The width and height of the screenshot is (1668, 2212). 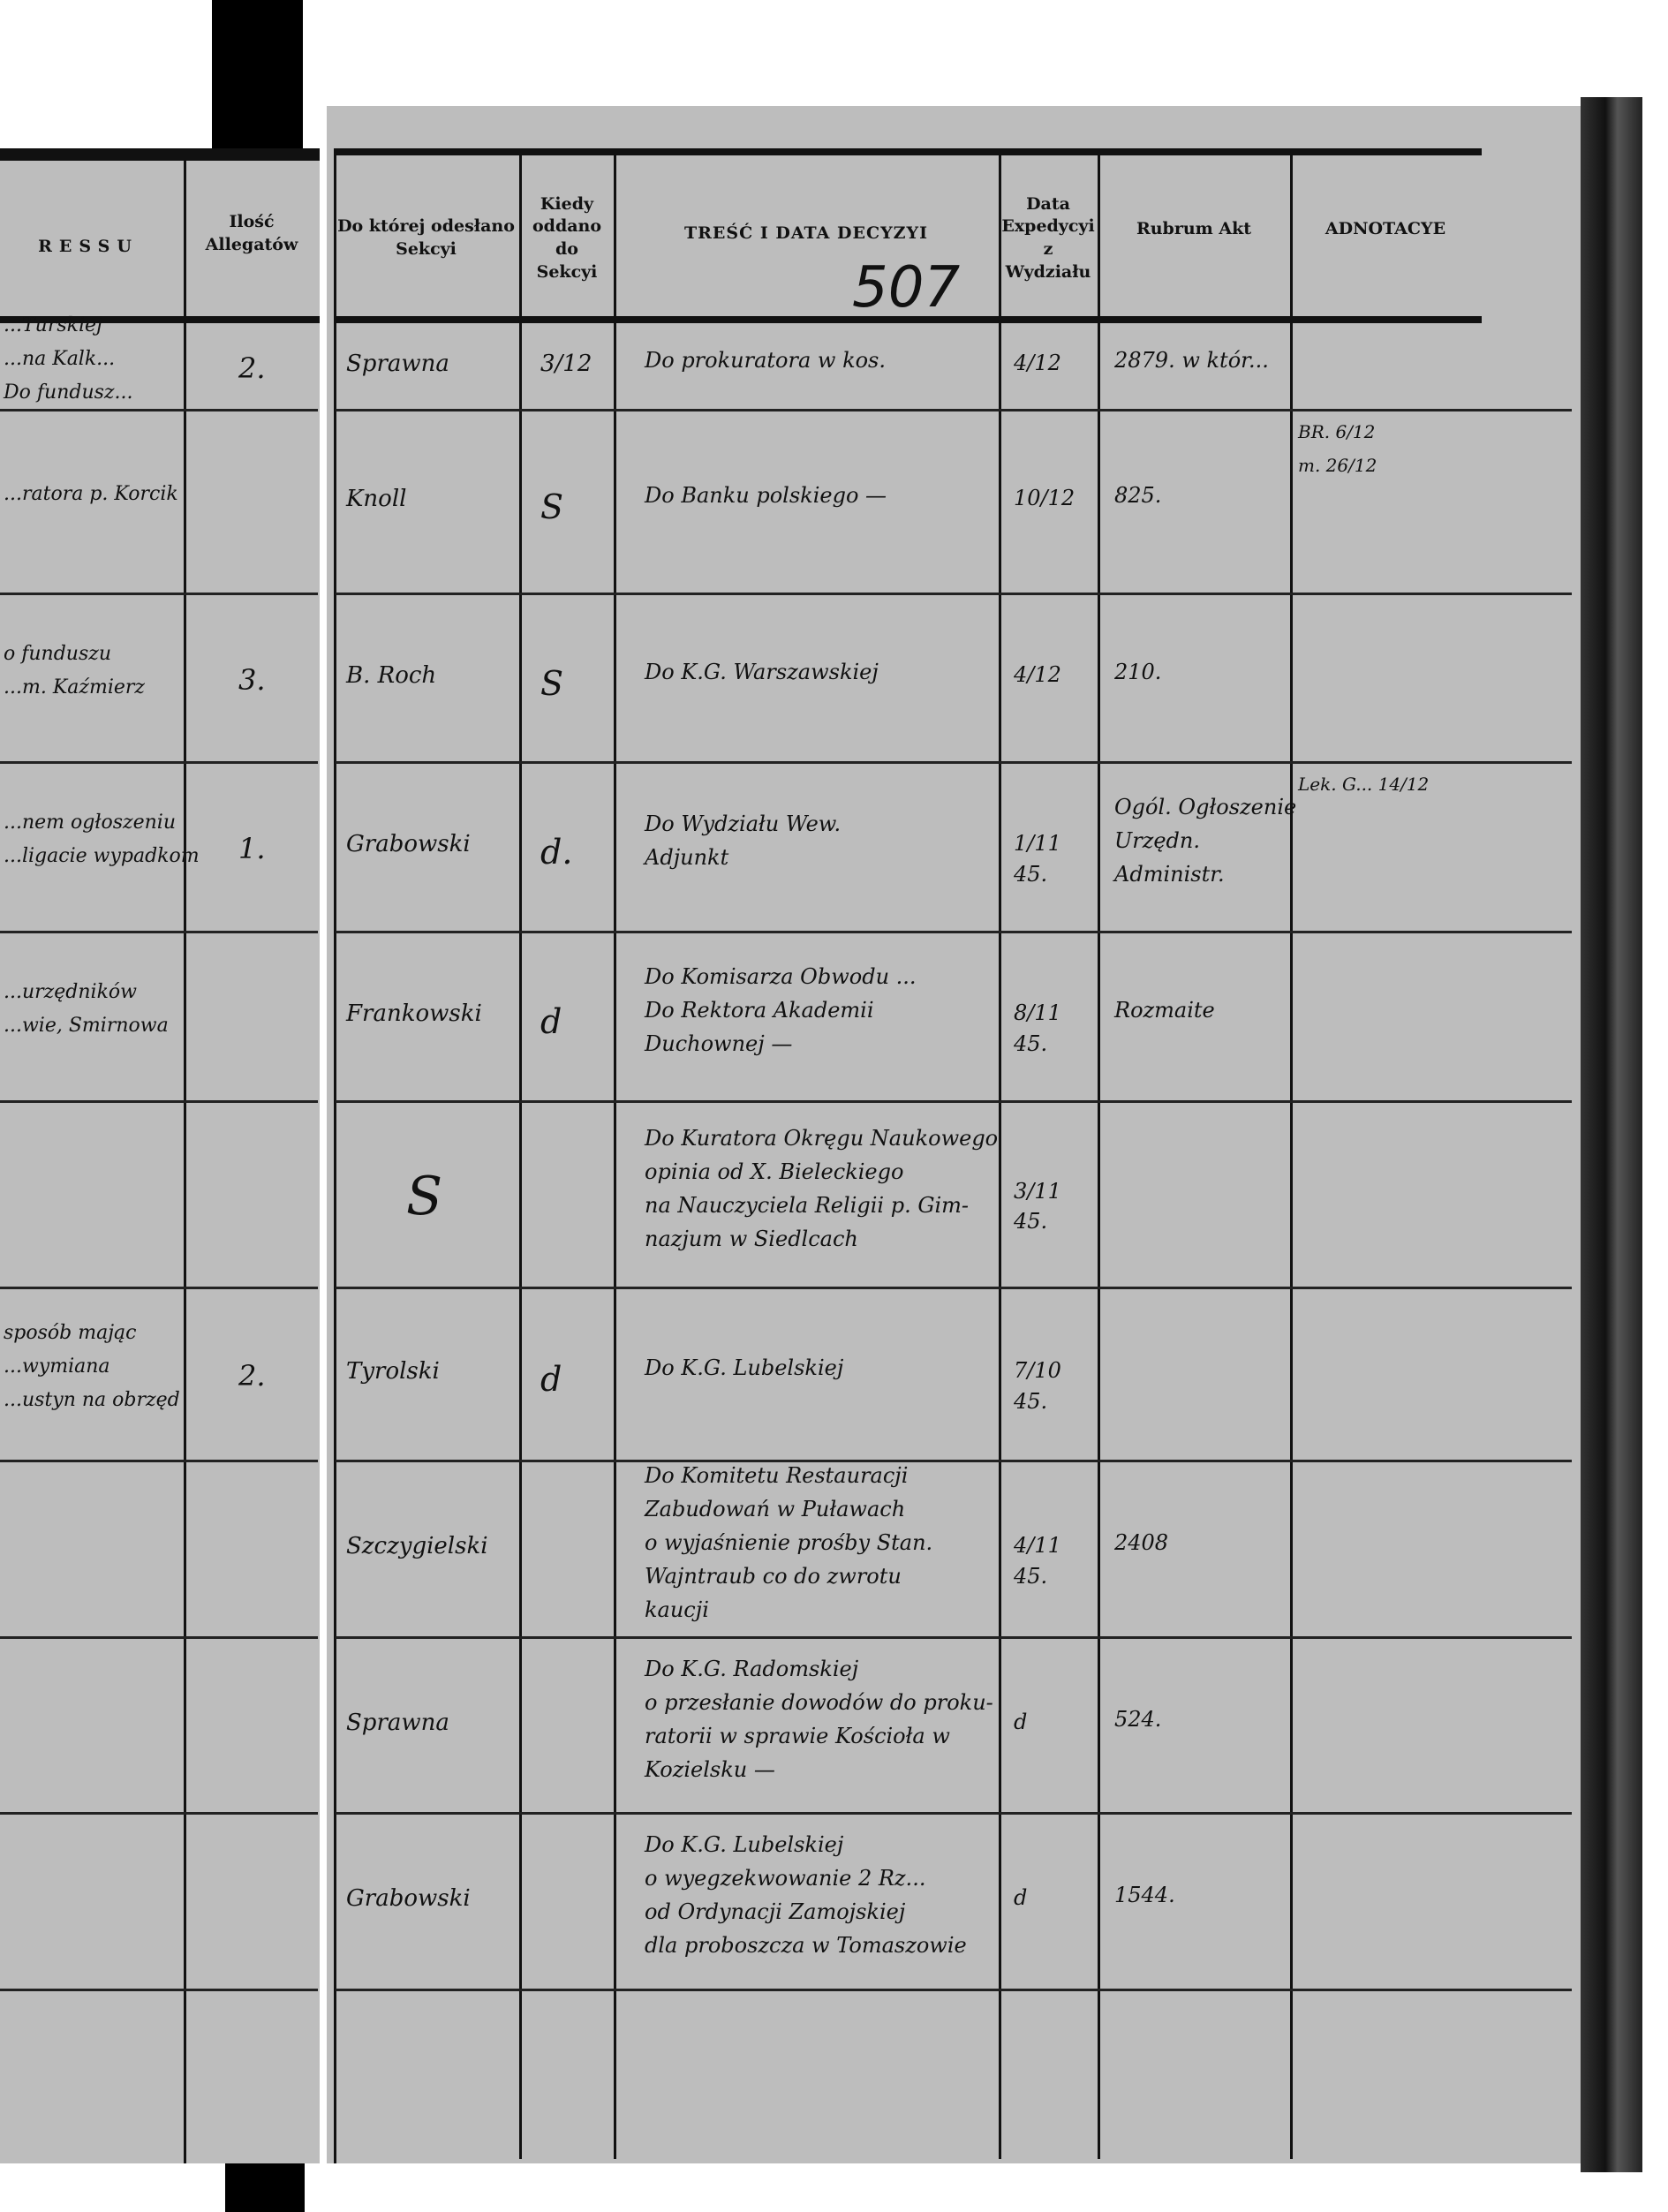 I want to click on content-line: opinia od X. Bieleckiego, so click(x=775, y=1171).